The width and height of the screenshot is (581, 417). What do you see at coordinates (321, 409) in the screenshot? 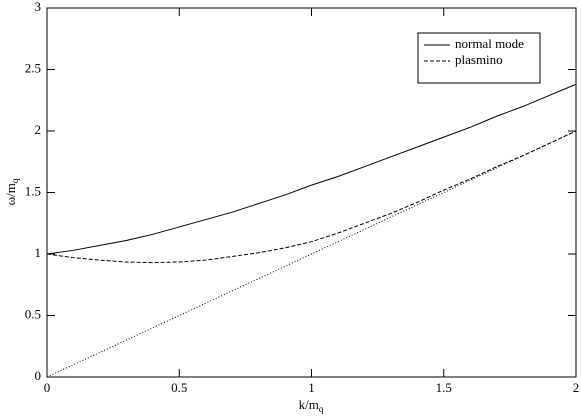
I see `x-label-subscript: q` at bounding box center [321, 409].